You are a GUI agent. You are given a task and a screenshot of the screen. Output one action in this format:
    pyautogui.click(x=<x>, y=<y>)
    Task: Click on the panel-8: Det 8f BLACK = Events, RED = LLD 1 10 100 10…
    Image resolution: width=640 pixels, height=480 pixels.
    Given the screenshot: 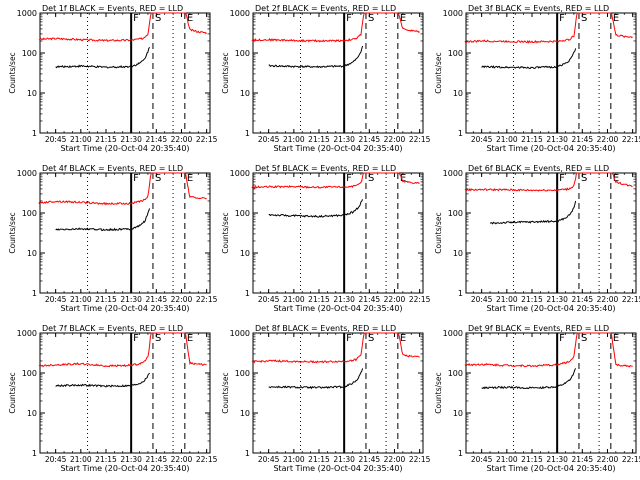 What is the action you would take?
    pyautogui.click(x=326, y=398)
    